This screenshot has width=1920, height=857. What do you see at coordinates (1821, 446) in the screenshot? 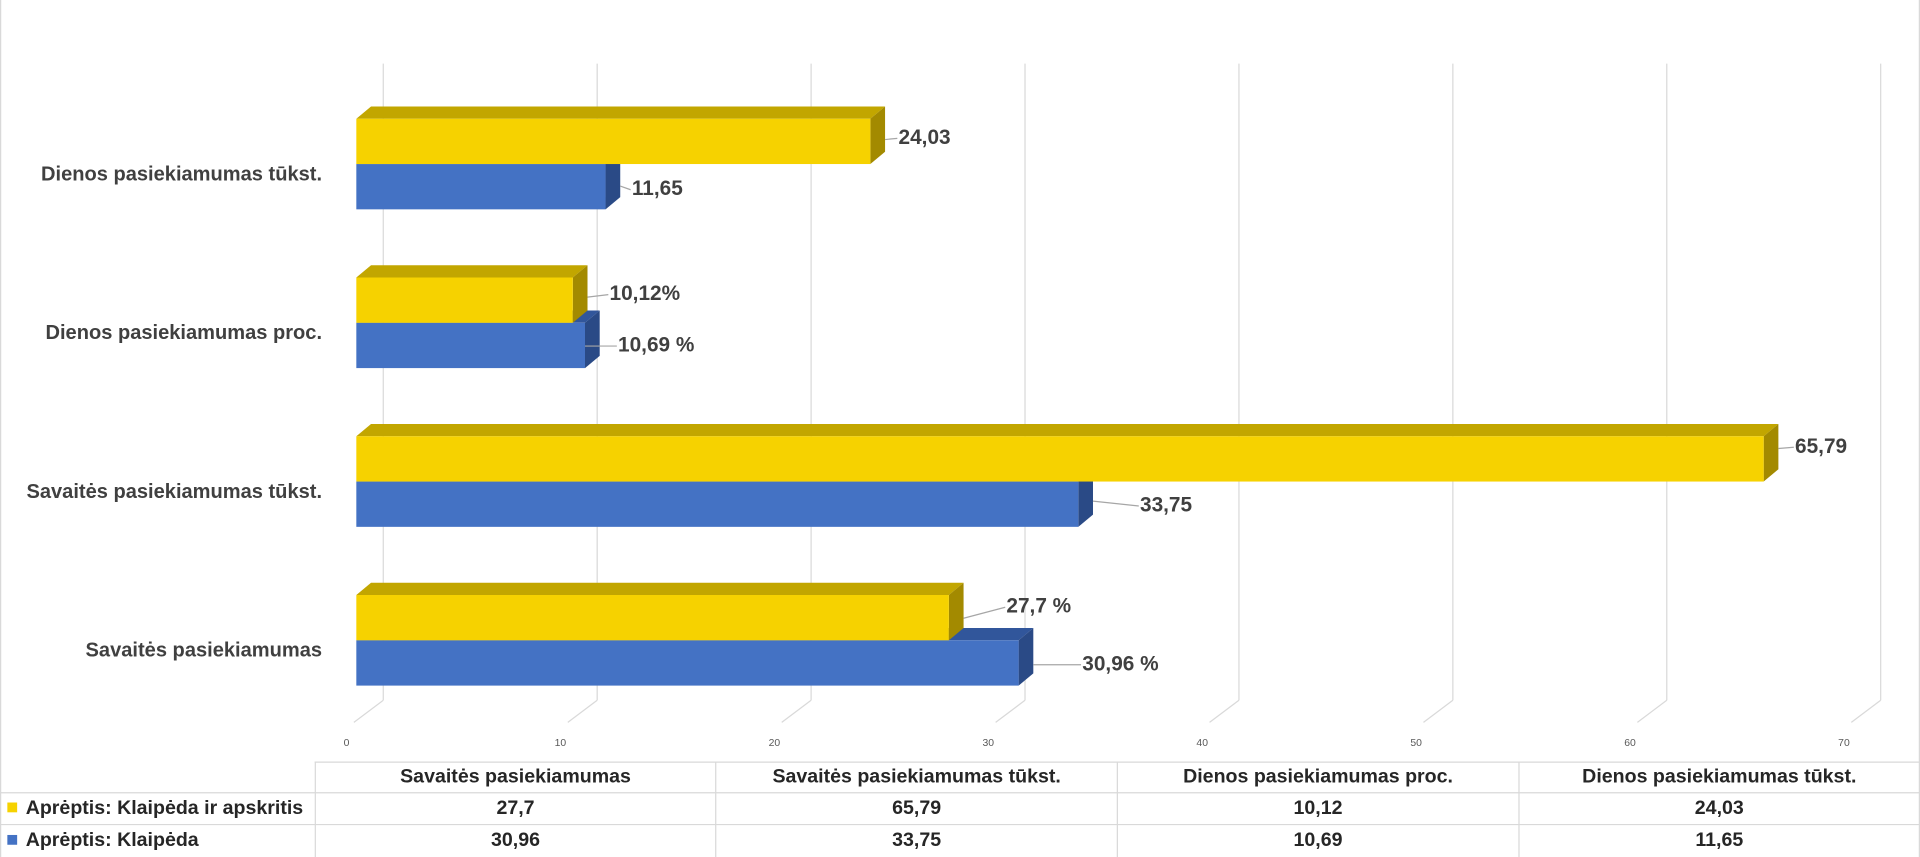
I see `data-label-apreptis-klaipeda-ir-apskritis-savaites-pasiekiamumas-tukst: 65,79` at bounding box center [1821, 446].